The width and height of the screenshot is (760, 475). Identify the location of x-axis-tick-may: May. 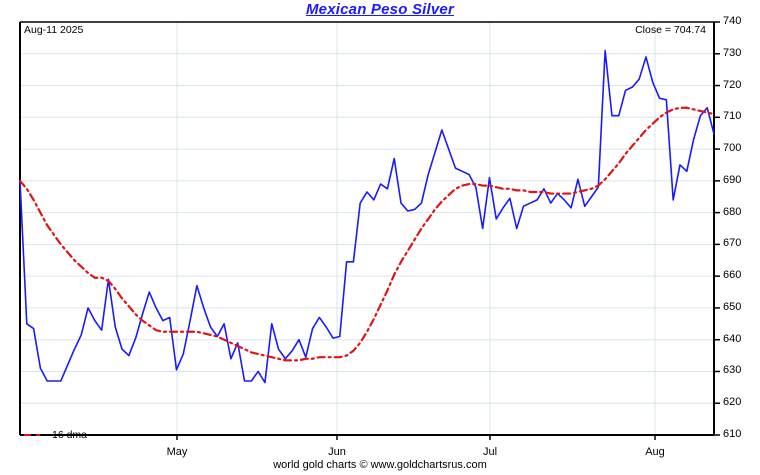
(177, 452).